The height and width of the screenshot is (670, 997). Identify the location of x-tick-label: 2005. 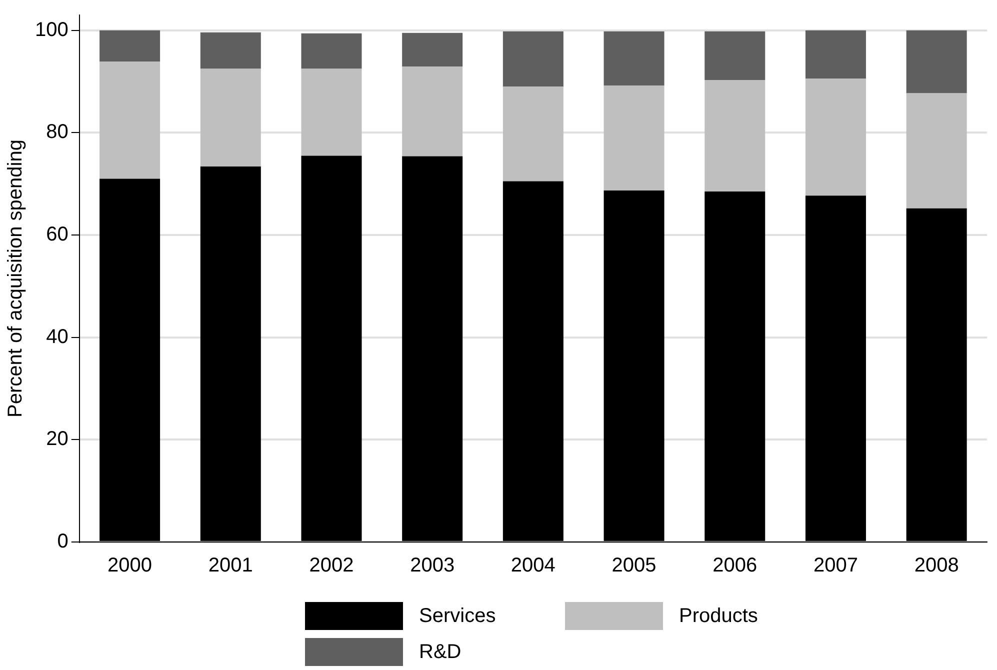
(634, 565).